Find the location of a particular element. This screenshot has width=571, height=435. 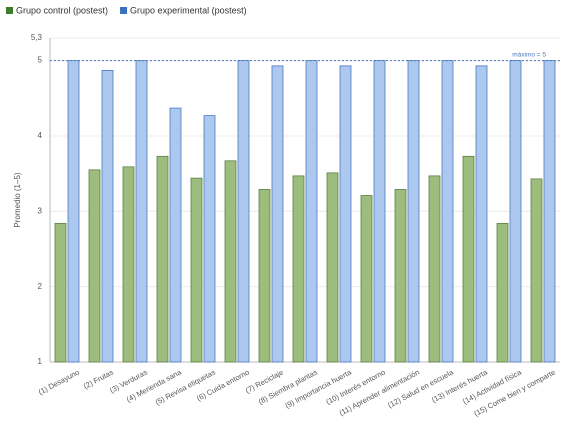

y-tick-label: 5 is located at coordinates (40, 60).